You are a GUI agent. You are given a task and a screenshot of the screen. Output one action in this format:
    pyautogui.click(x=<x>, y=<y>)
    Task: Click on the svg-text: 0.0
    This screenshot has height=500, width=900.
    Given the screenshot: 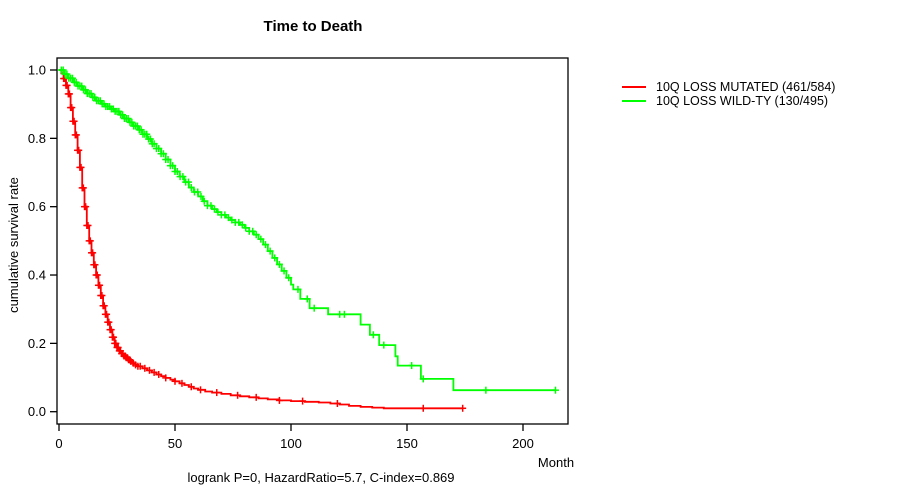 What is the action you would take?
    pyautogui.click(x=37, y=411)
    